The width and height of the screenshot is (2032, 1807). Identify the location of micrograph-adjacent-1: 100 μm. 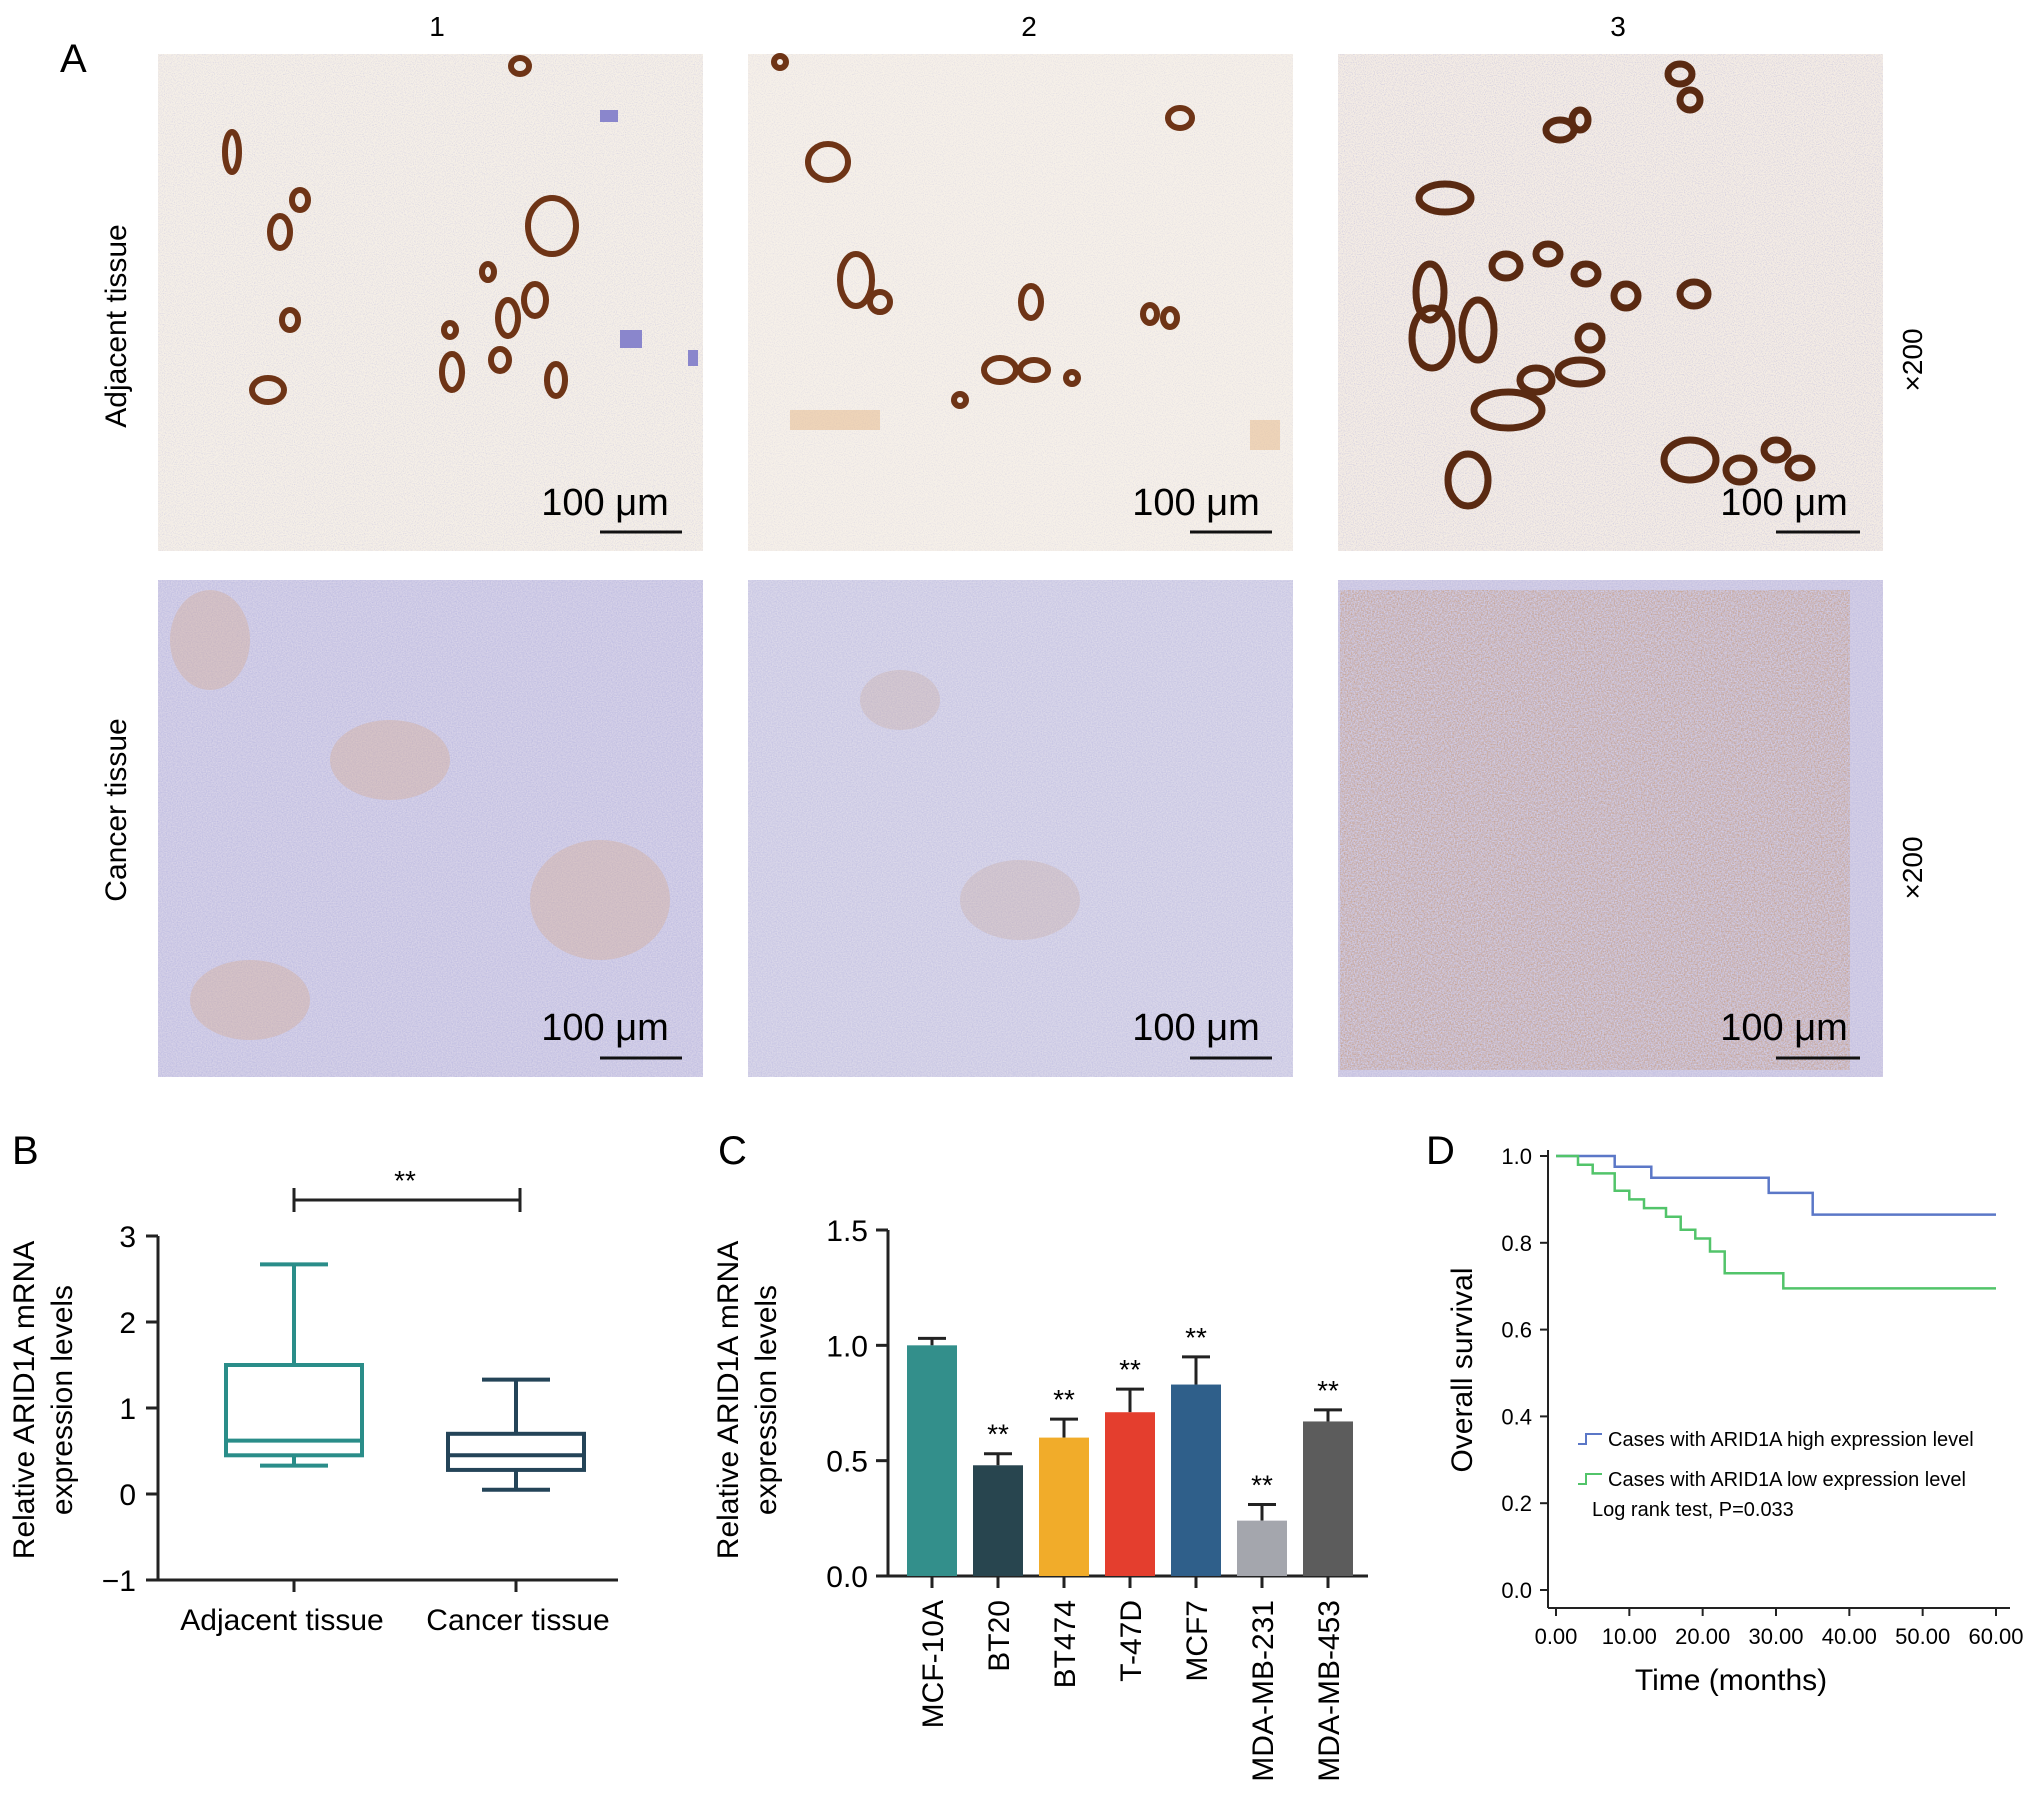
(430, 302).